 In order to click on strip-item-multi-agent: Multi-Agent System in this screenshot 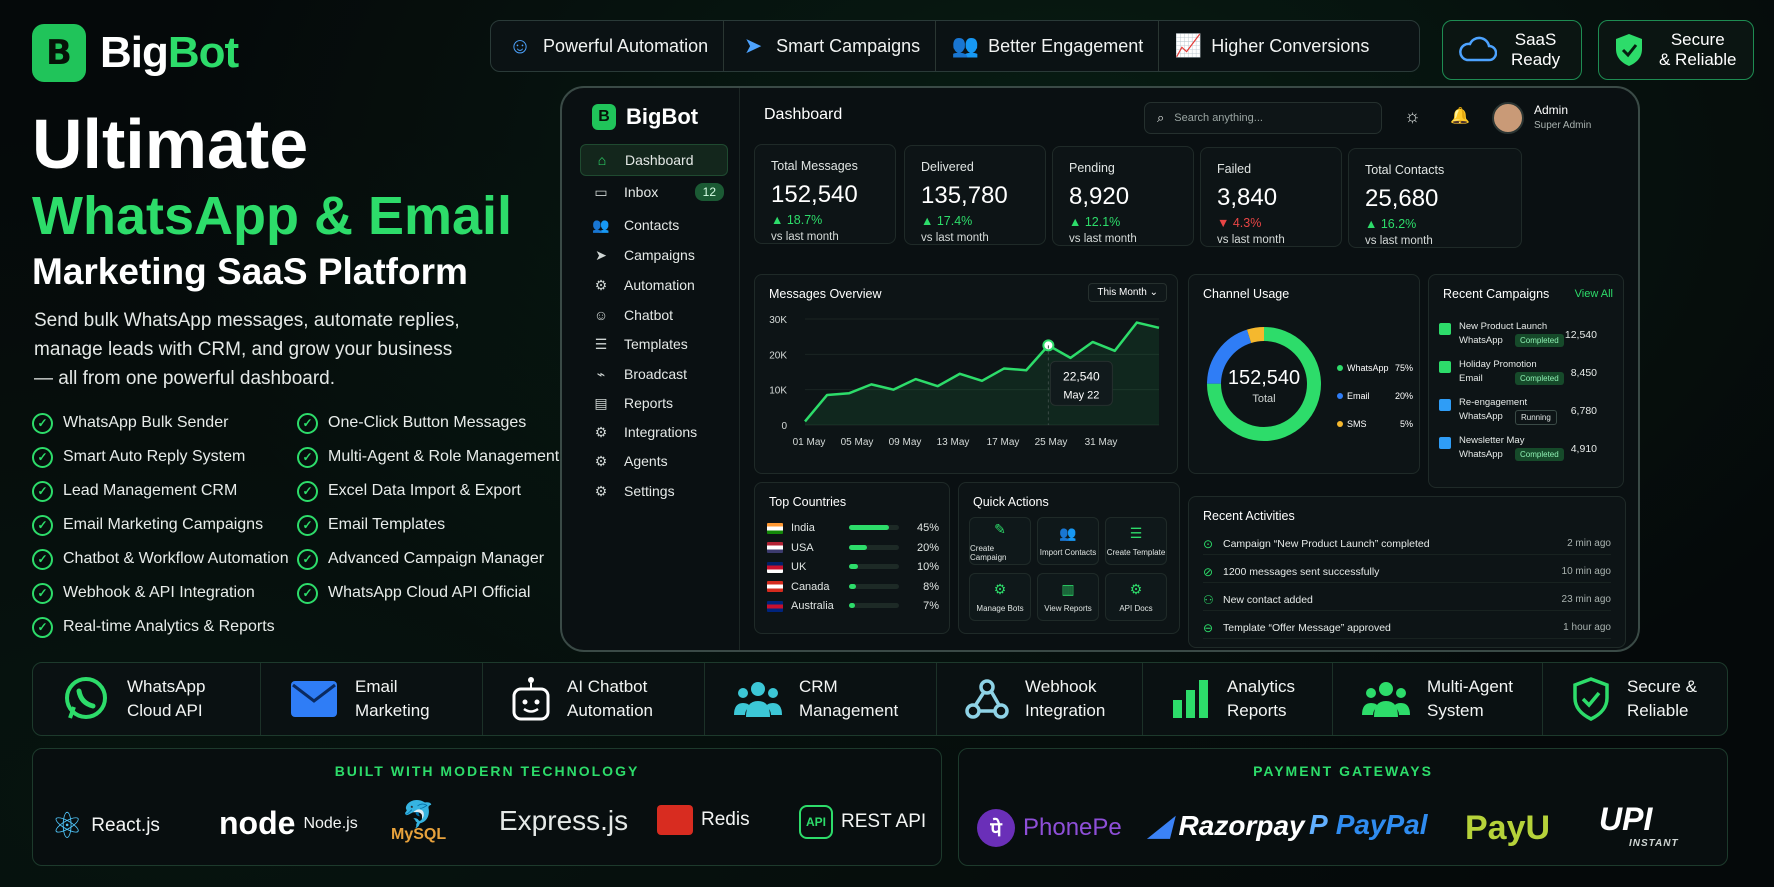, I will do `click(1438, 699)`.